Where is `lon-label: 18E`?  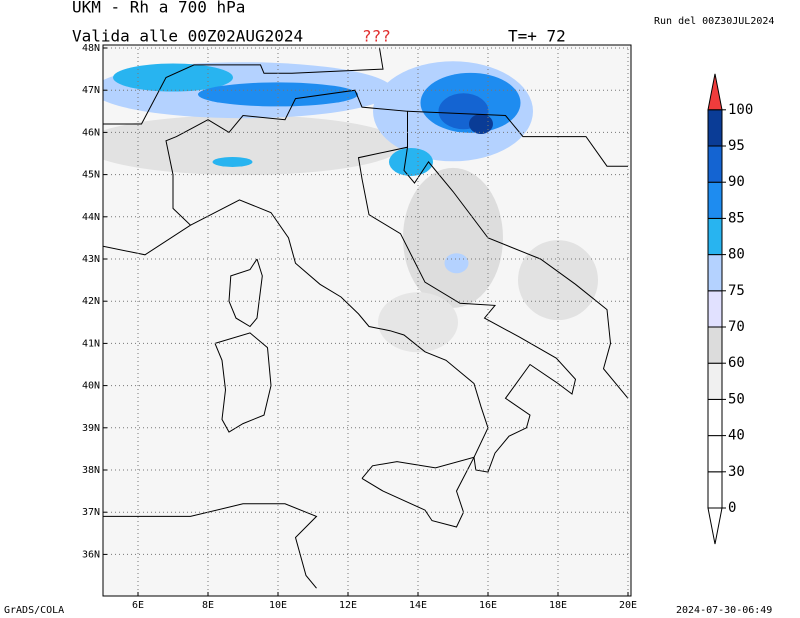
lon-label: 18E is located at coordinates (558, 605).